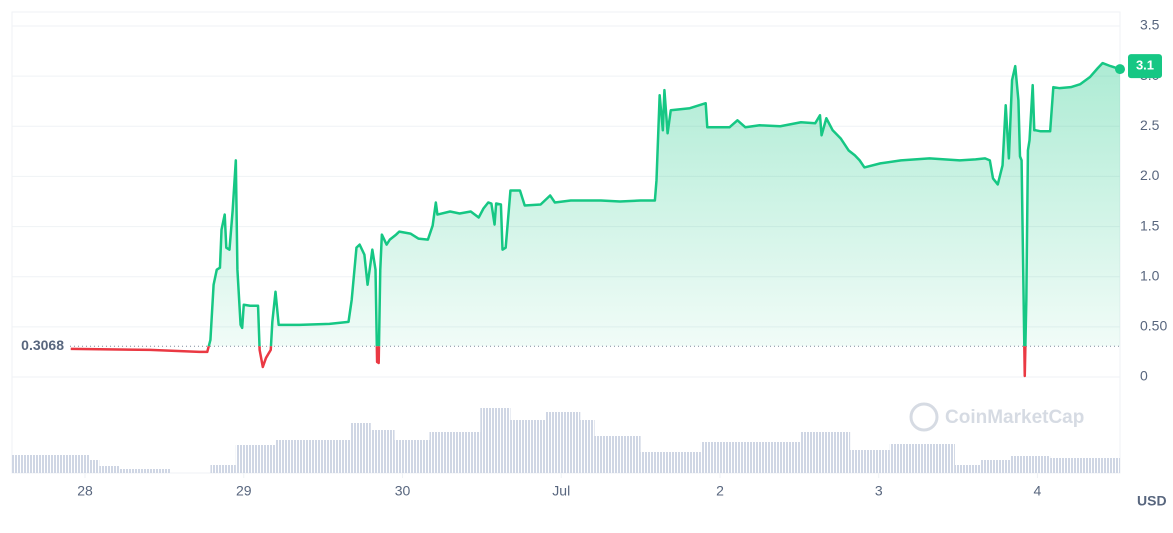 The width and height of the screenshot is (1173, 533). I want to click on last-price-label: 3.1, so click(1145, 65).